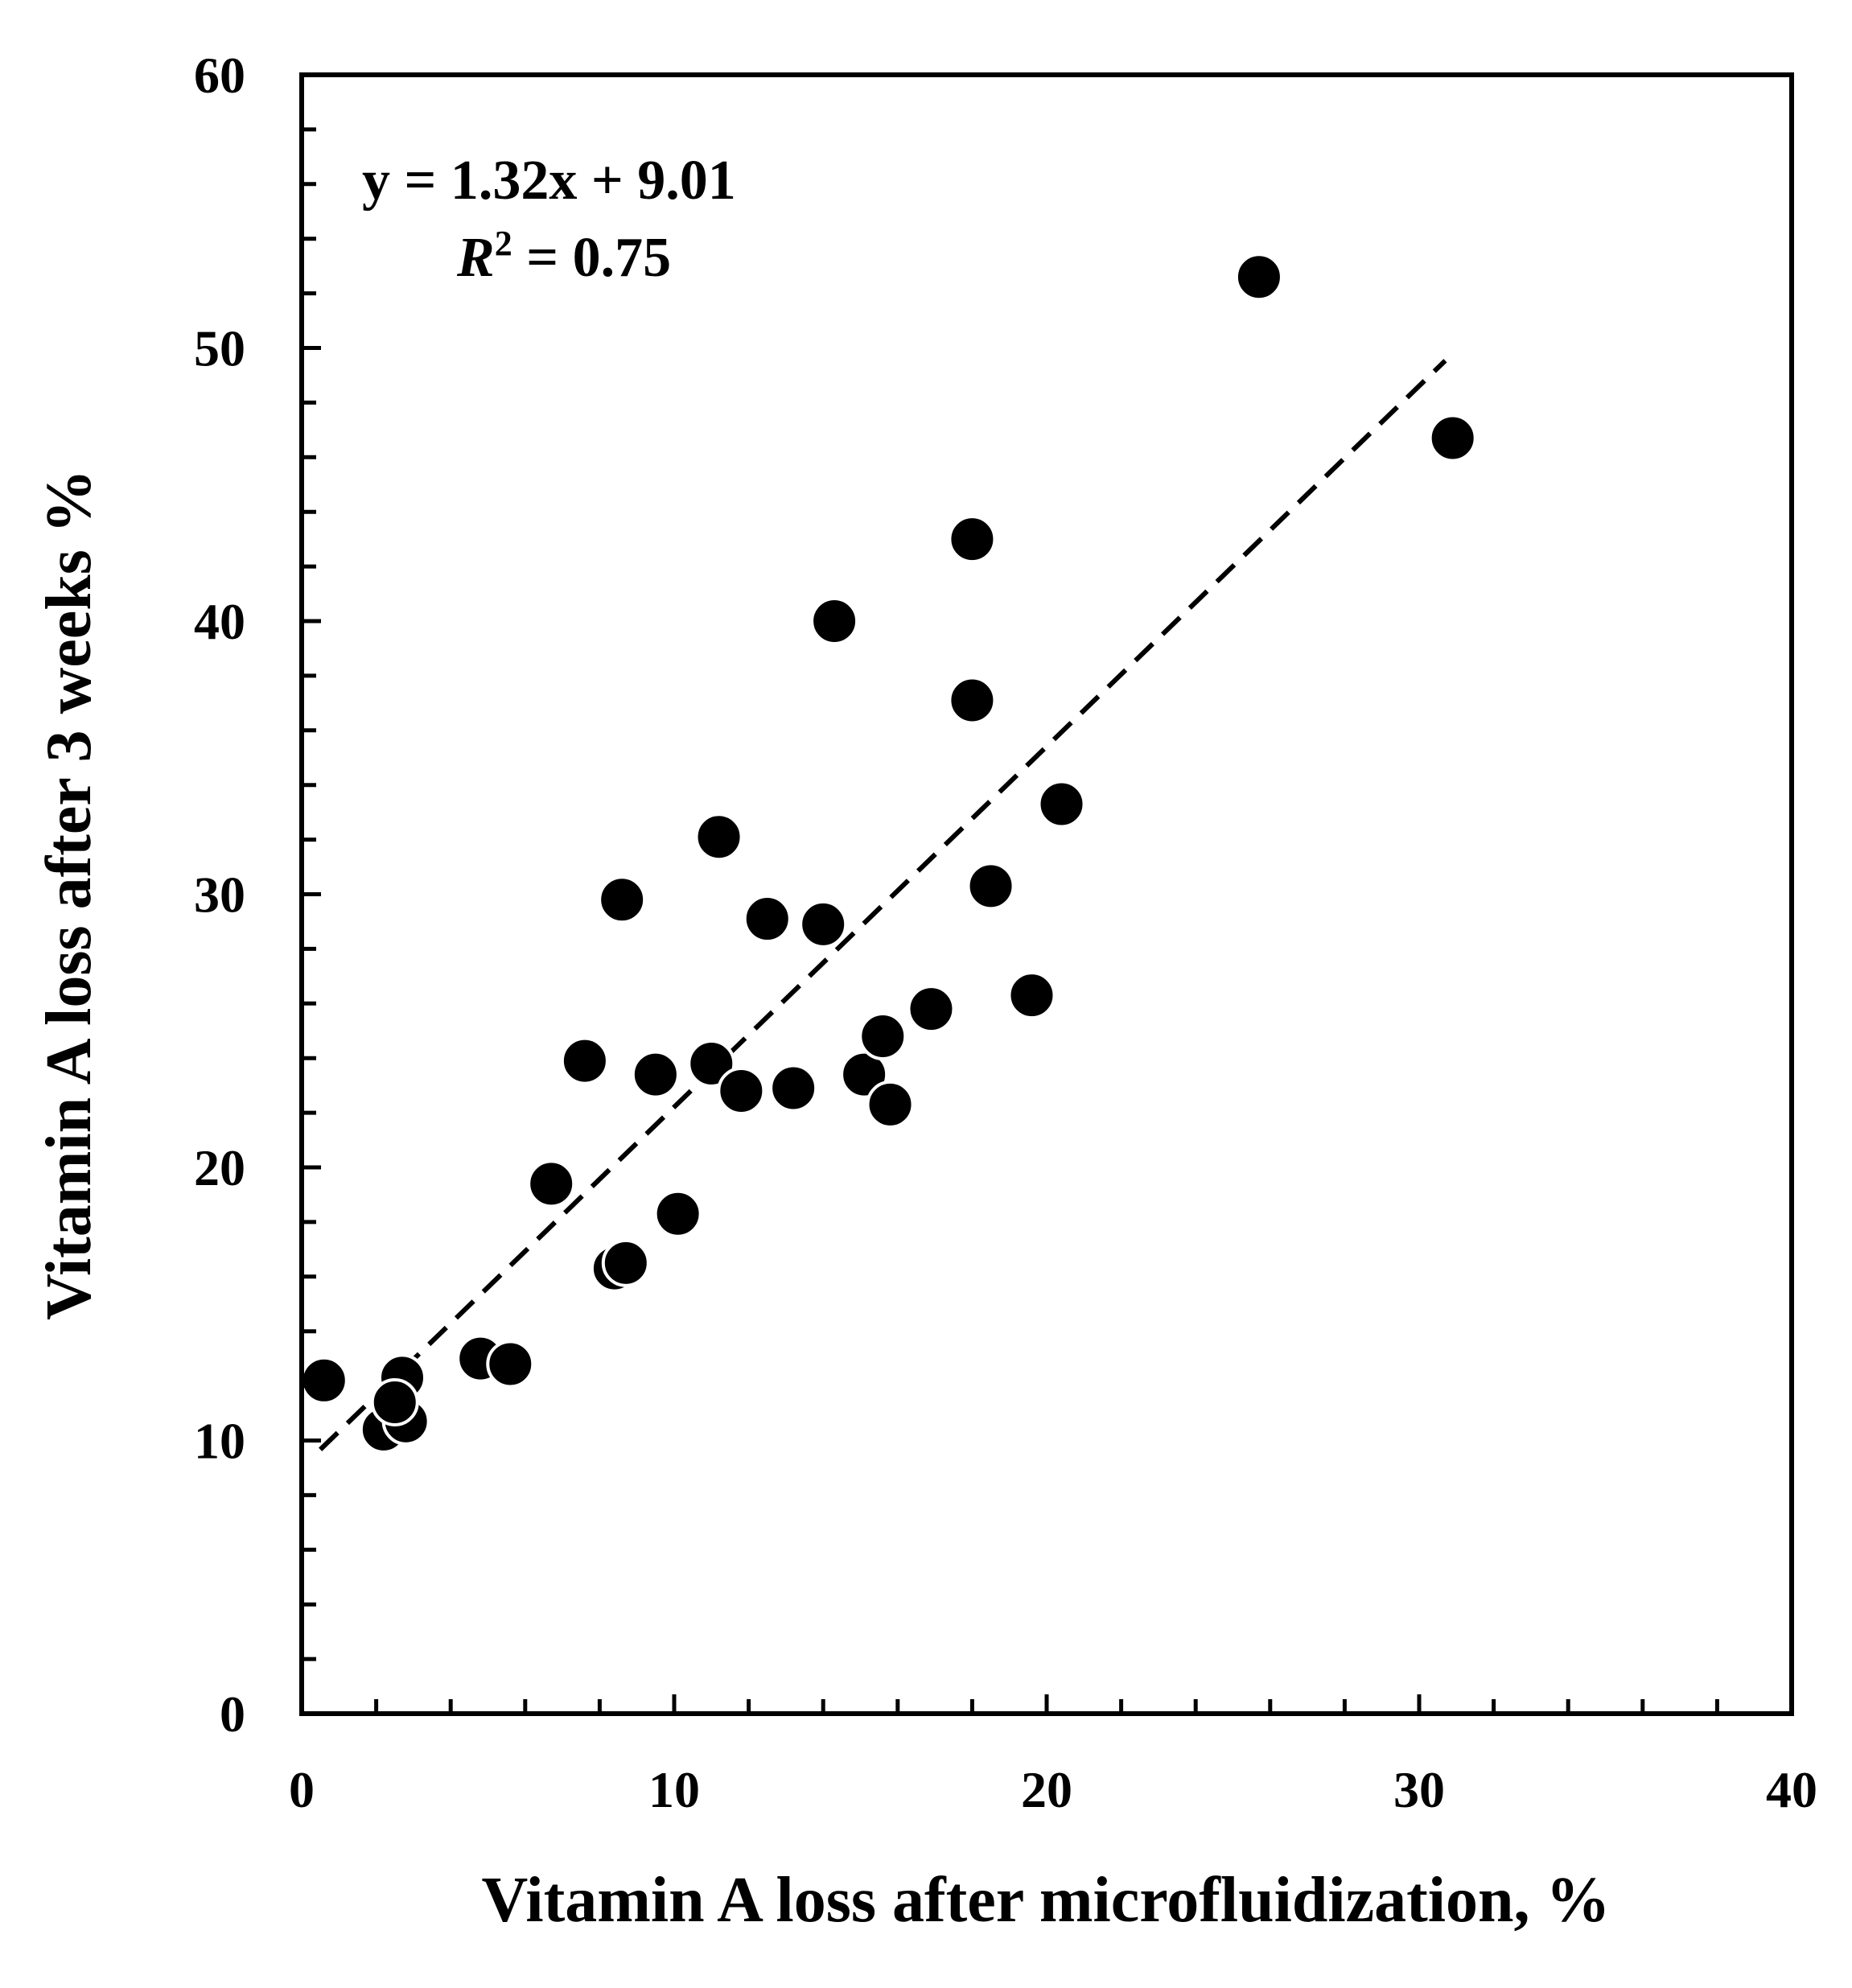 This screenshot has width=1852, height=1988. What do you see at coordinates (1046, 1790) in the screenshot?
I see `x-tick-label: 20` at bounding box center [1046, 1790].